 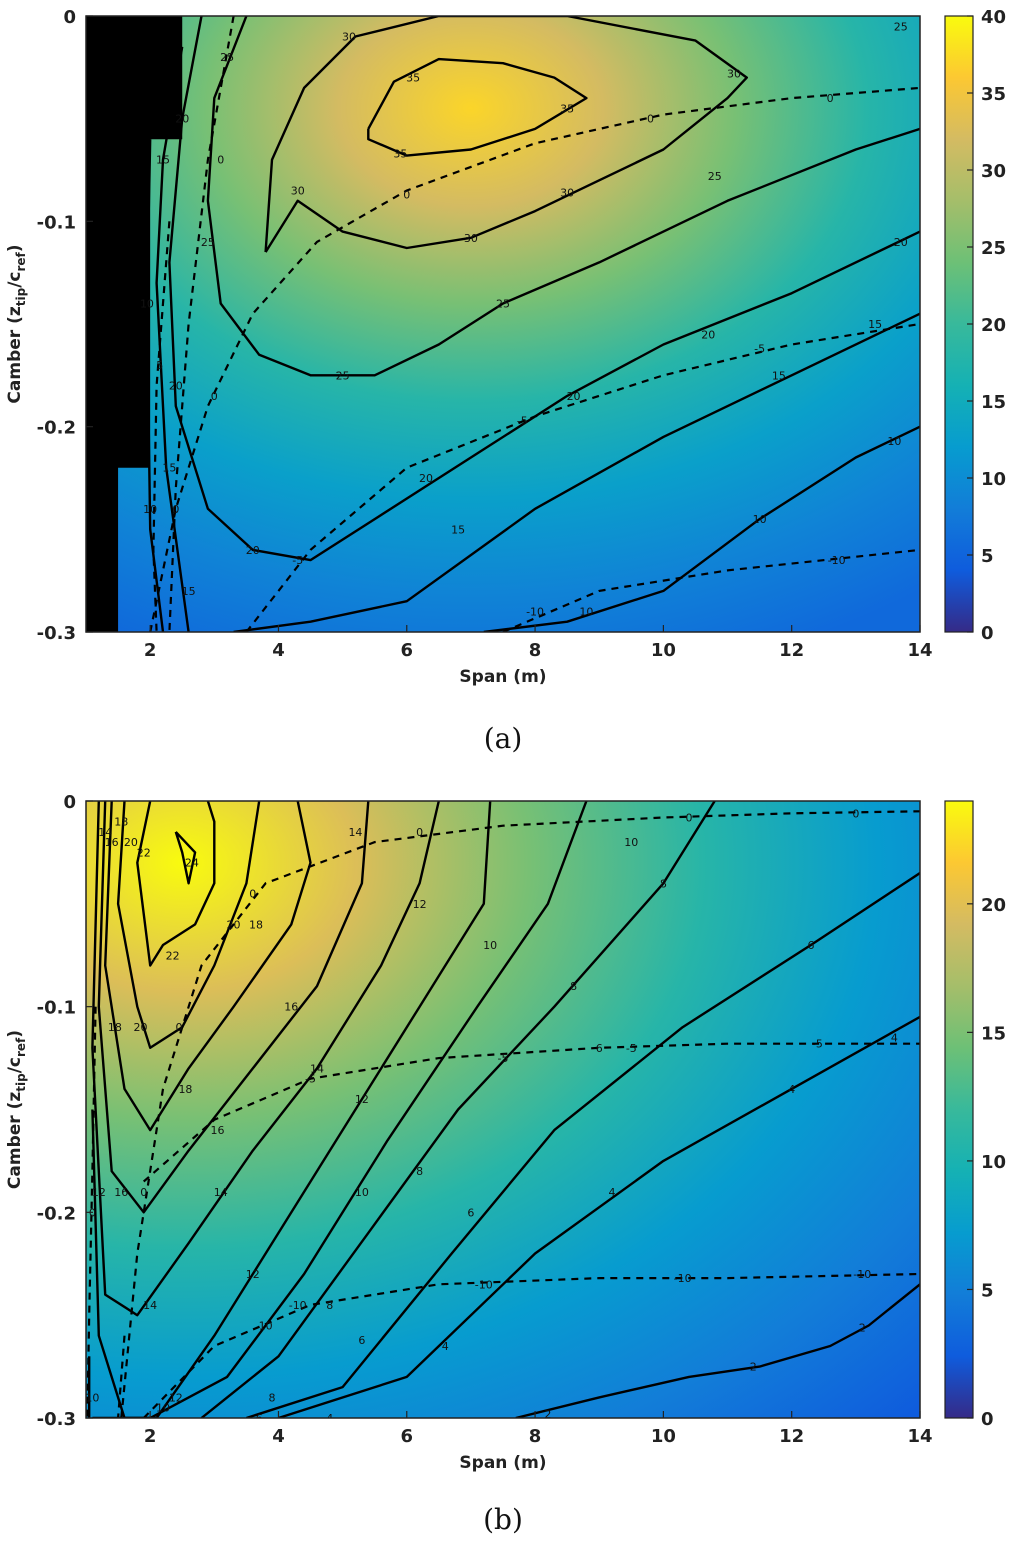 I want to click on colorbar-tick-label: 40, so click(x=993, y=17).